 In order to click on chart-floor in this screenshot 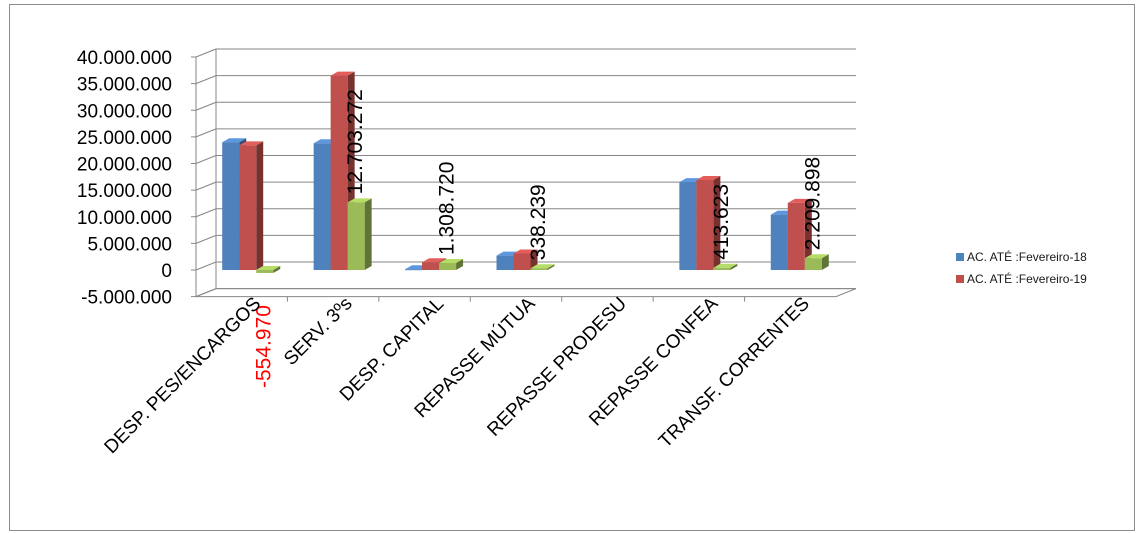, I will do `click(526, 293)`.